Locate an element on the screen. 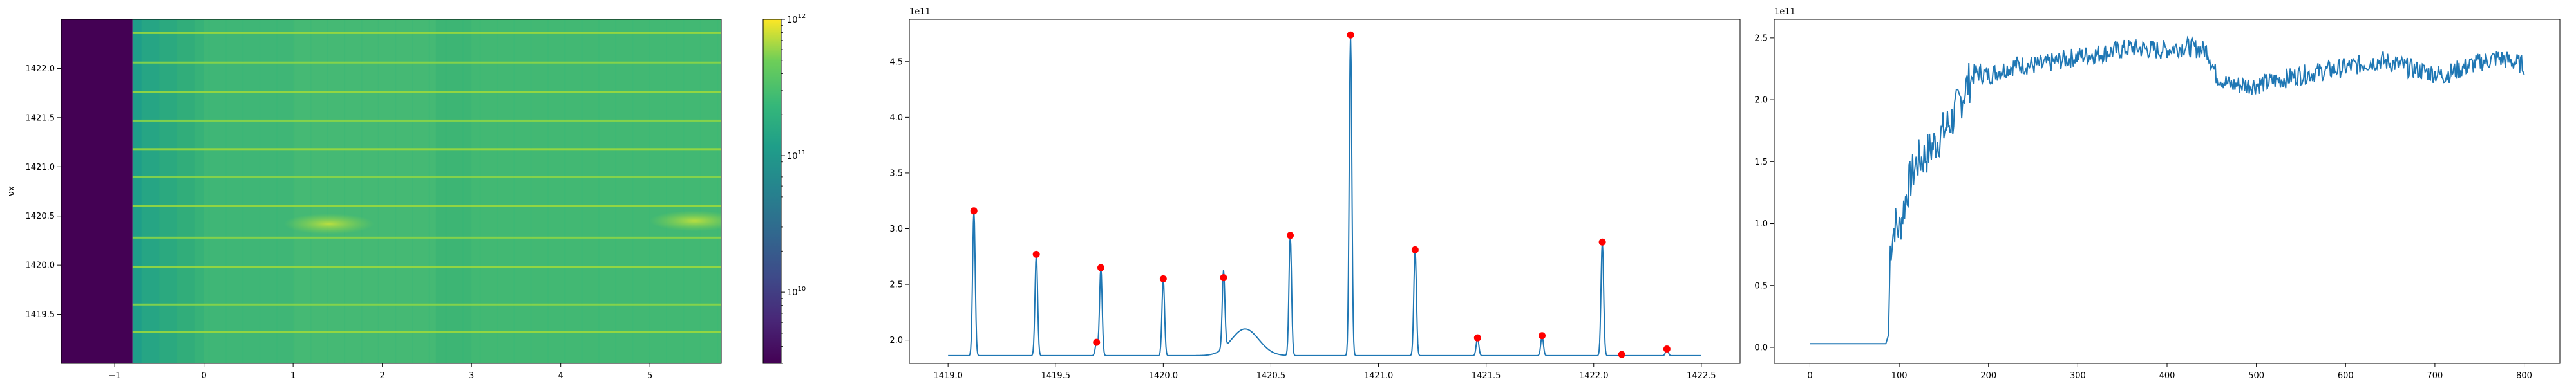 The image size is (2576, 386). heatmap-y-axis-label: νx is located at coordinates (11, 191).